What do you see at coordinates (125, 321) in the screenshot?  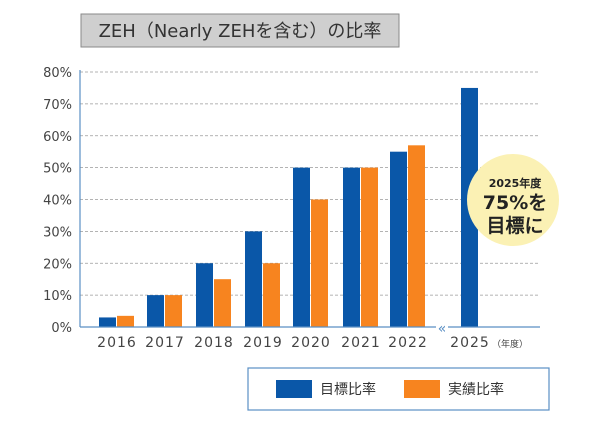 I see `bar-actual-2016` at bounding box center [125, 321].